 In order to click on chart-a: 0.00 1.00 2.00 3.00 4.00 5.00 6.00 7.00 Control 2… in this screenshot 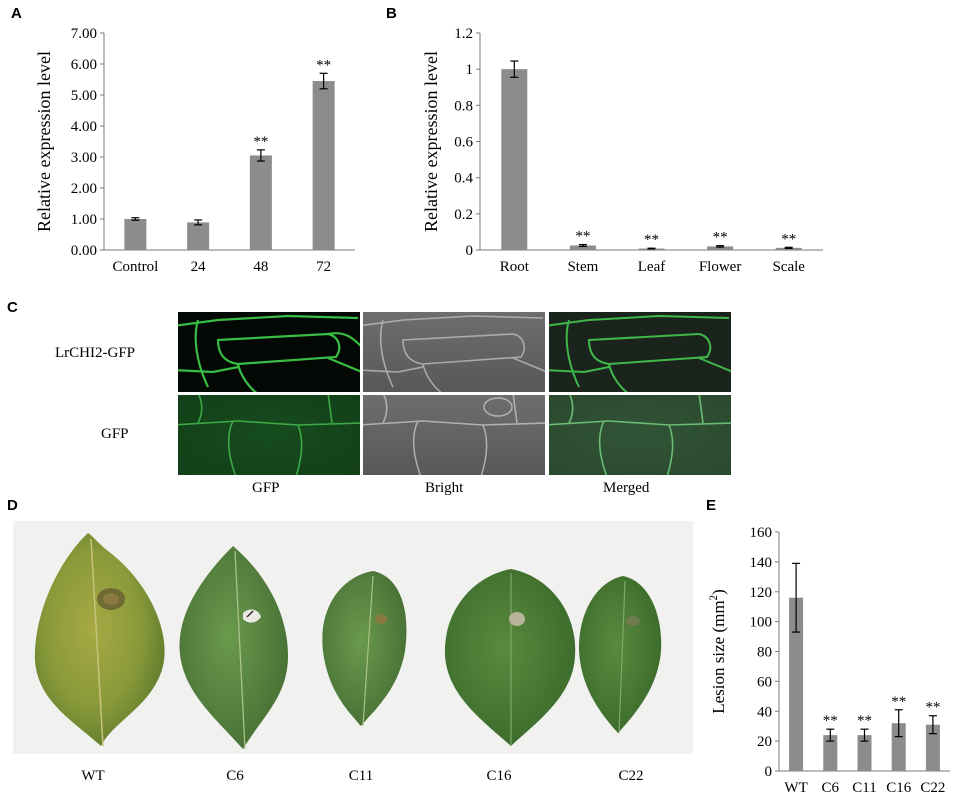, I will do `click(194, 150)`.